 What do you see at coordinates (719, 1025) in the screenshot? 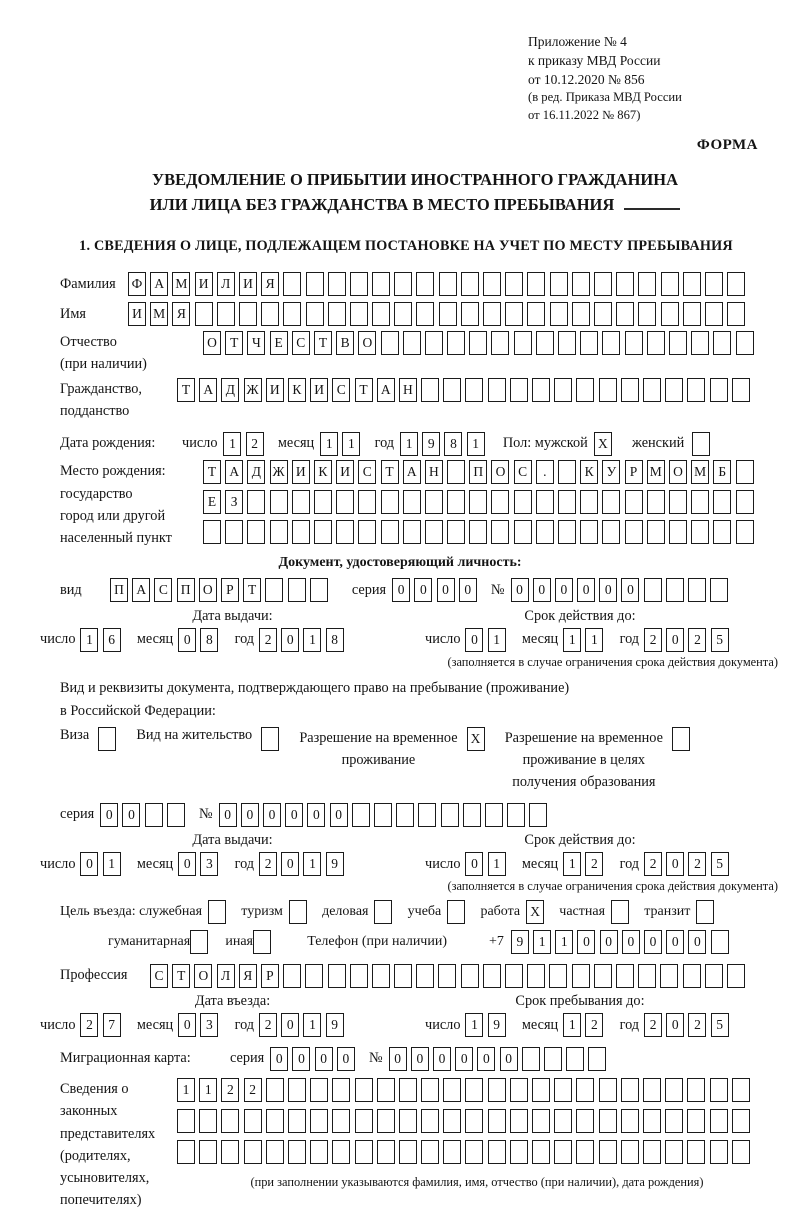
I see `char-box: 5` at bounding box center [719, 1025].